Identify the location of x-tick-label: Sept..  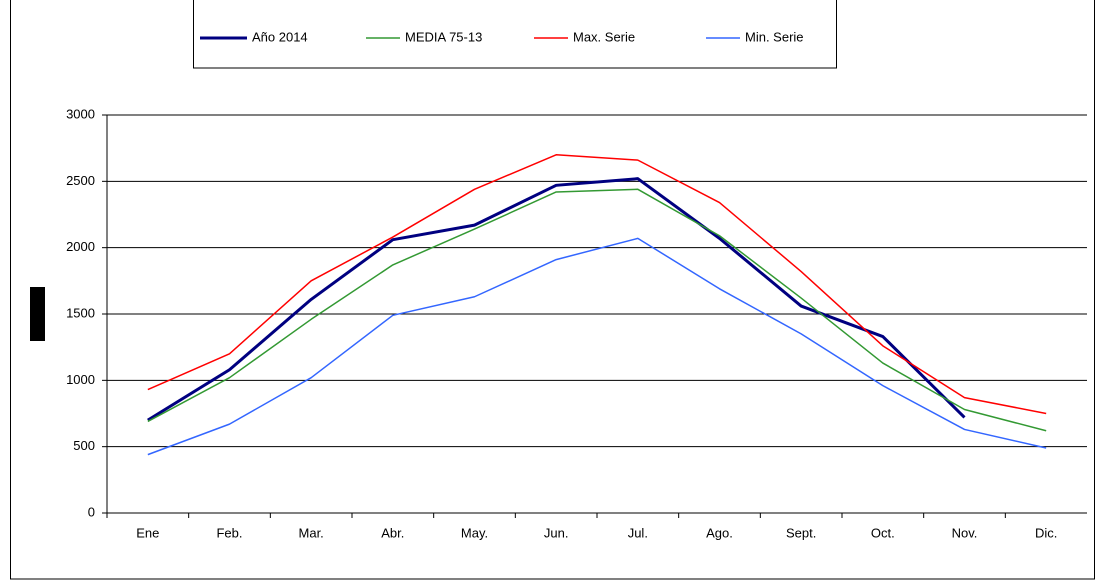
(801, 532).